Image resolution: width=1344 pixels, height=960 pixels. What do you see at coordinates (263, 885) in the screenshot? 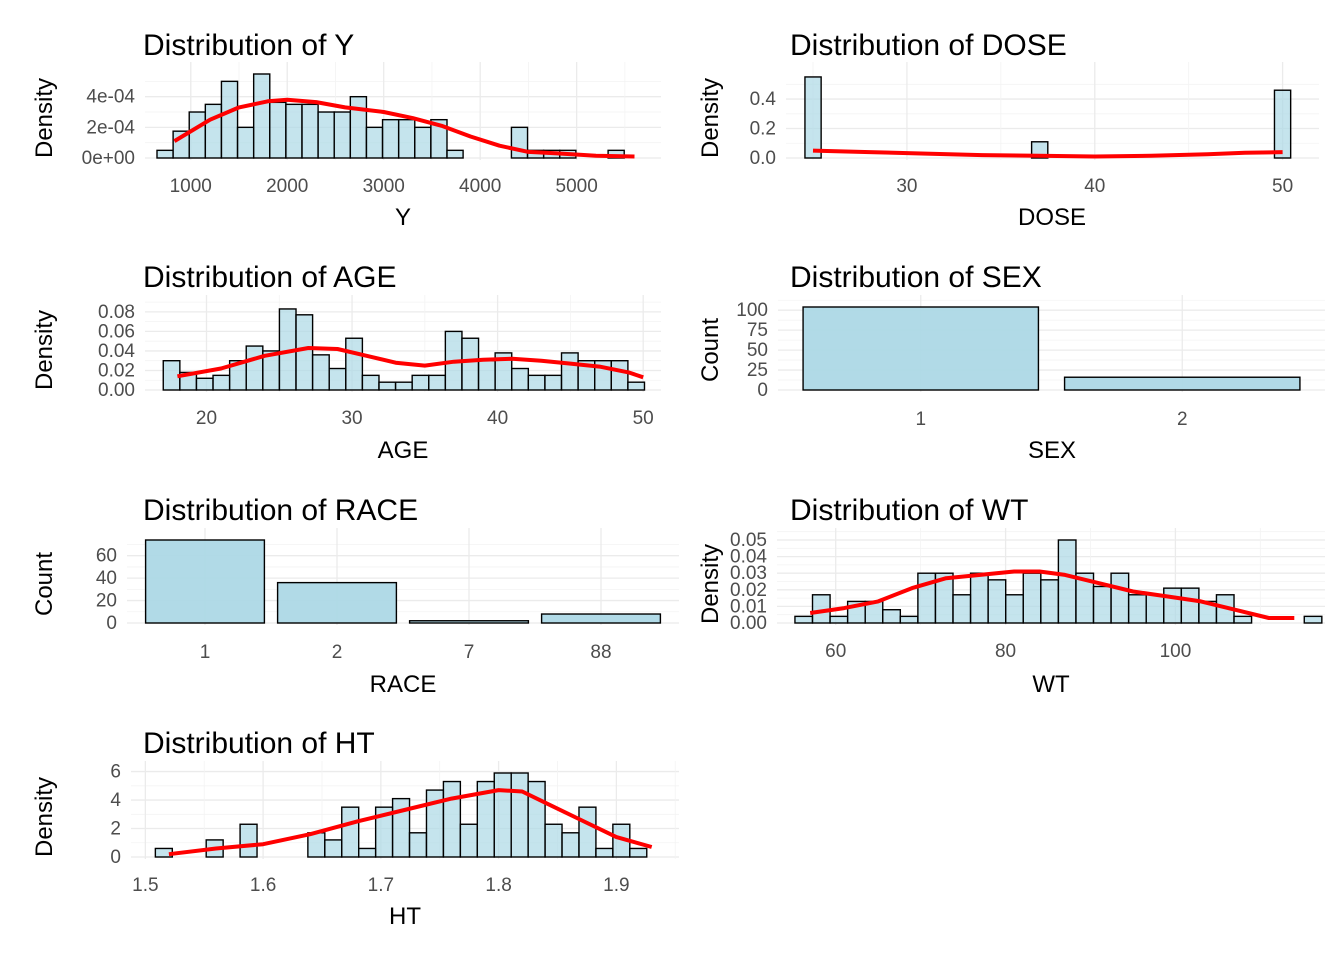
I see `xtick-label-ht: 1.6` at bounding box center [263, 885].